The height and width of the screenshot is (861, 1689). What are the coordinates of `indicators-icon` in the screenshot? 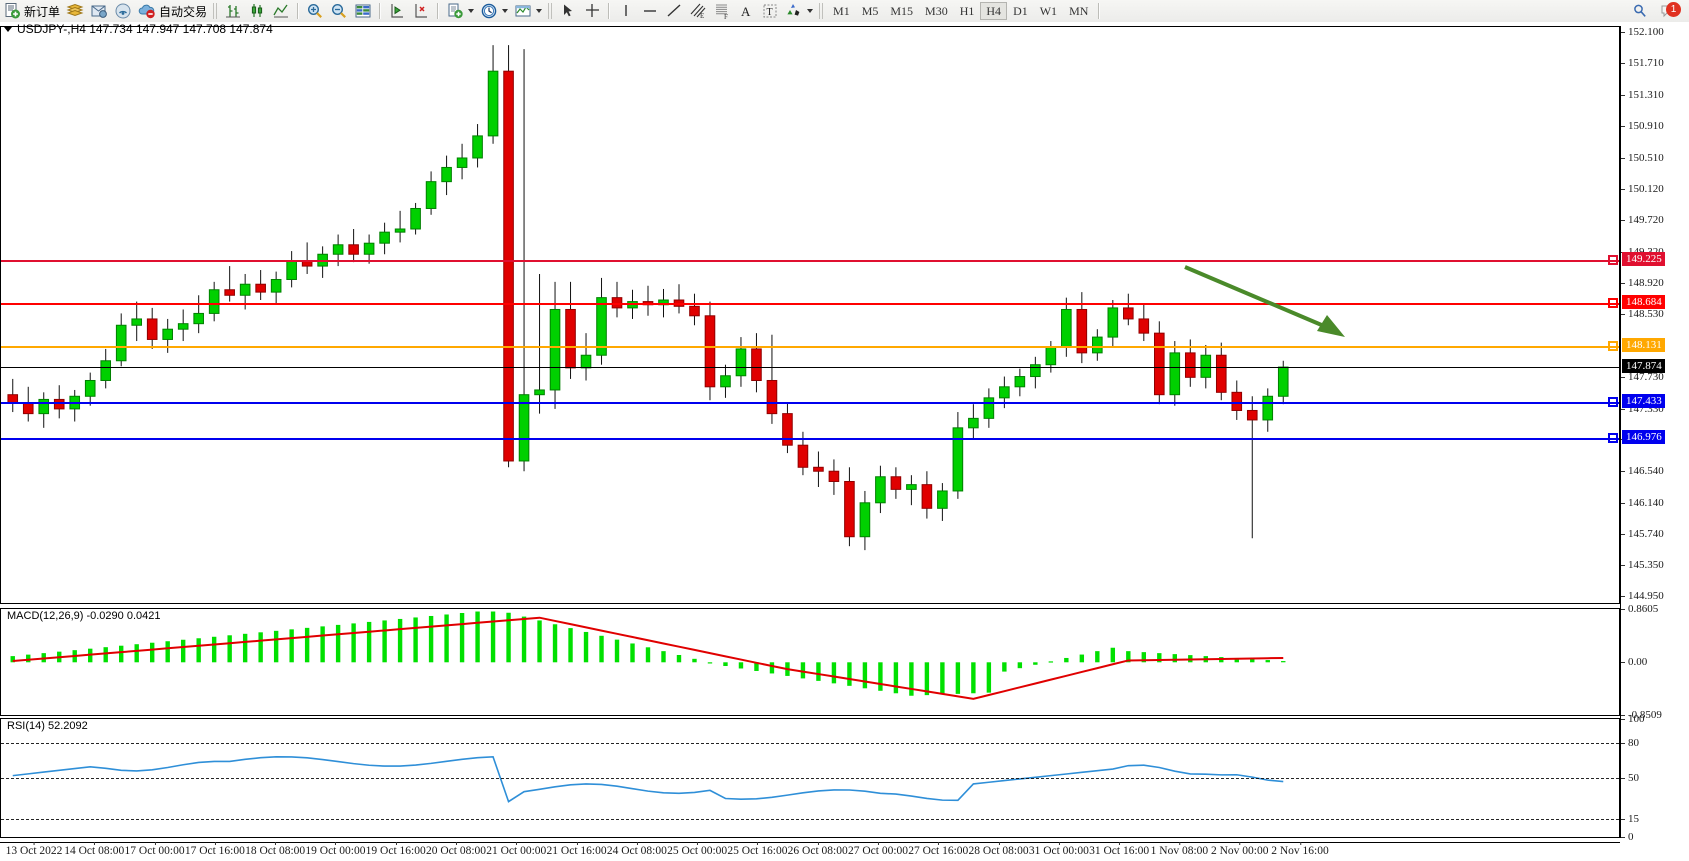 It's located at (523, 11).